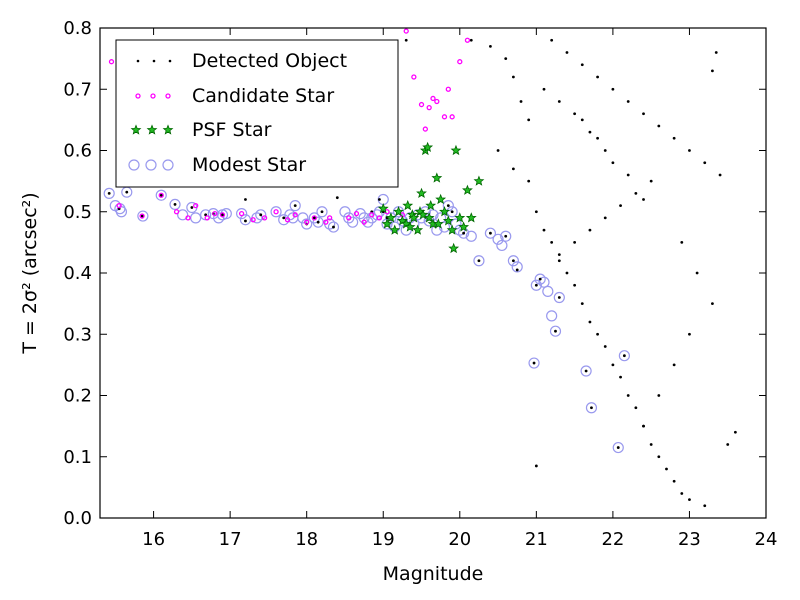  I want to click on y-tick-label: 0.8, so click(77, 28).